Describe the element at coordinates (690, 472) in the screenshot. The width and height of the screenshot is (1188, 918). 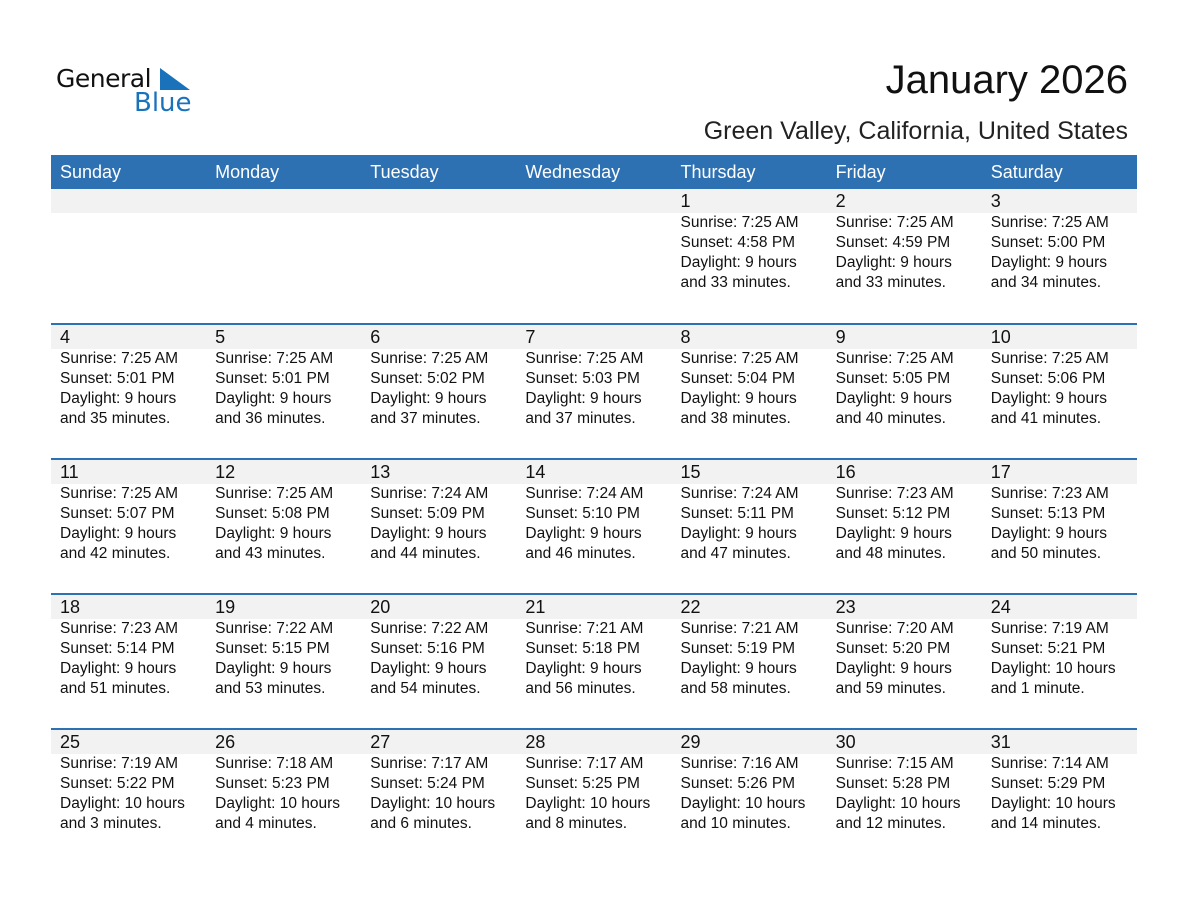
I see `day-number: 15` at that location.